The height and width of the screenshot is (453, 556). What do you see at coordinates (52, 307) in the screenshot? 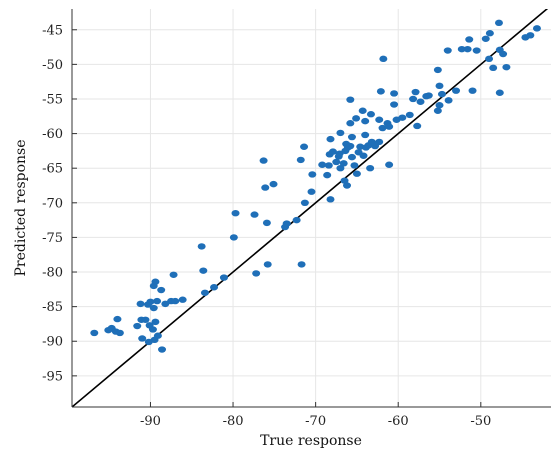
I see `y-tick-label: -85` at bounding box center [52, 307].